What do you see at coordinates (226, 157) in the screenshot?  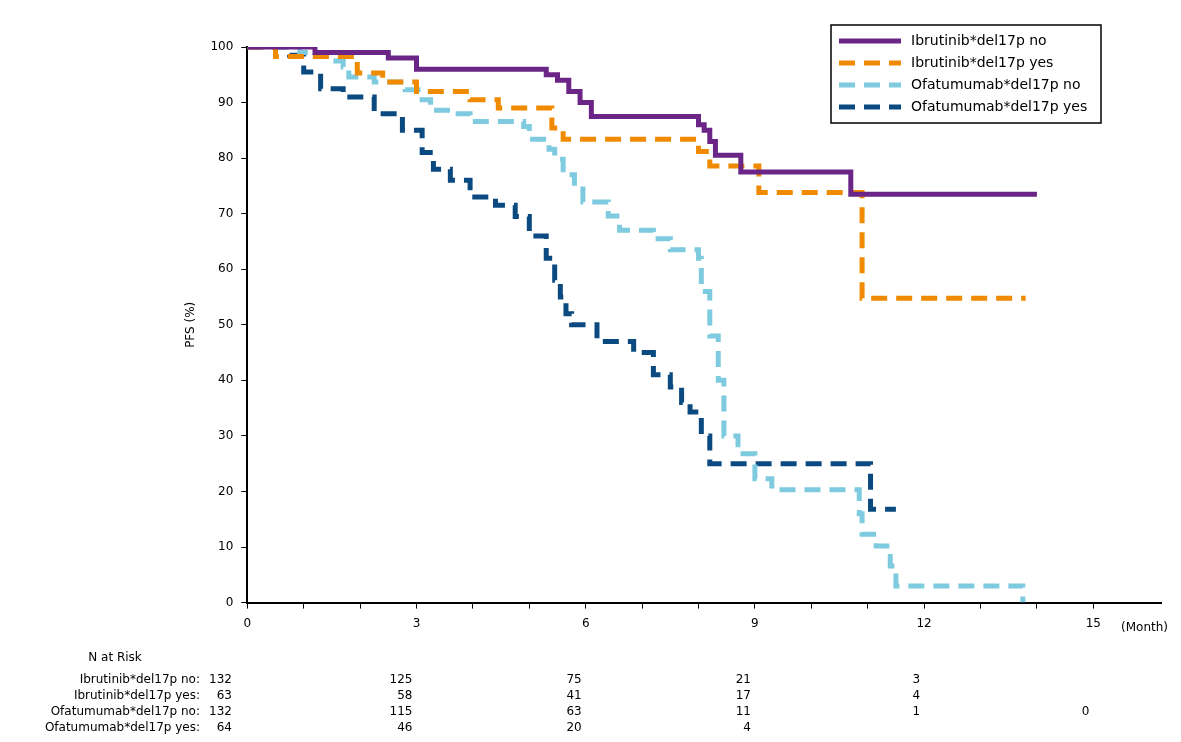 I see `y-tick-label: 80` at bounding box center [226, 157].